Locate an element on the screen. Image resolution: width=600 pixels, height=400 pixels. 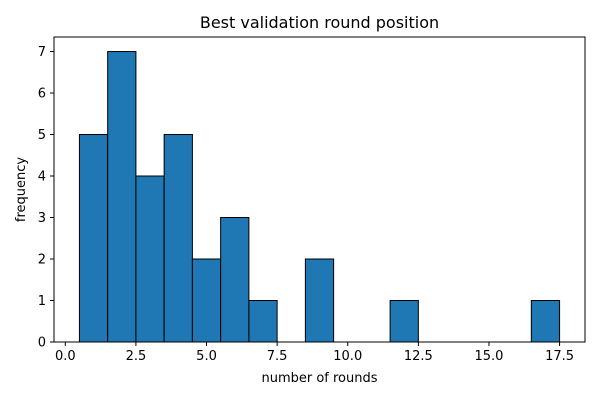
y-tick-label: 5 is located at coordinates (42, 135).